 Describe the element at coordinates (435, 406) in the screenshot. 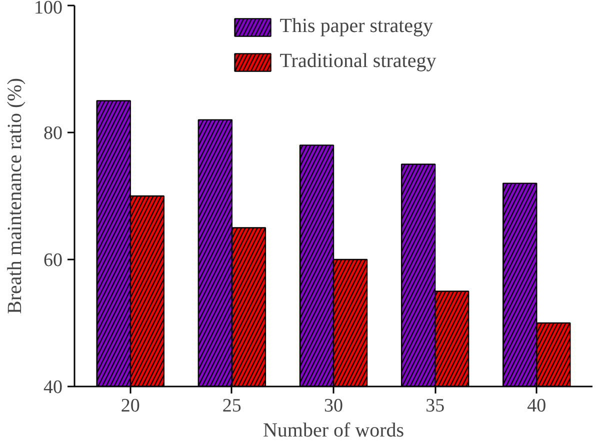

I see `x-tick-label: 35` at that location.